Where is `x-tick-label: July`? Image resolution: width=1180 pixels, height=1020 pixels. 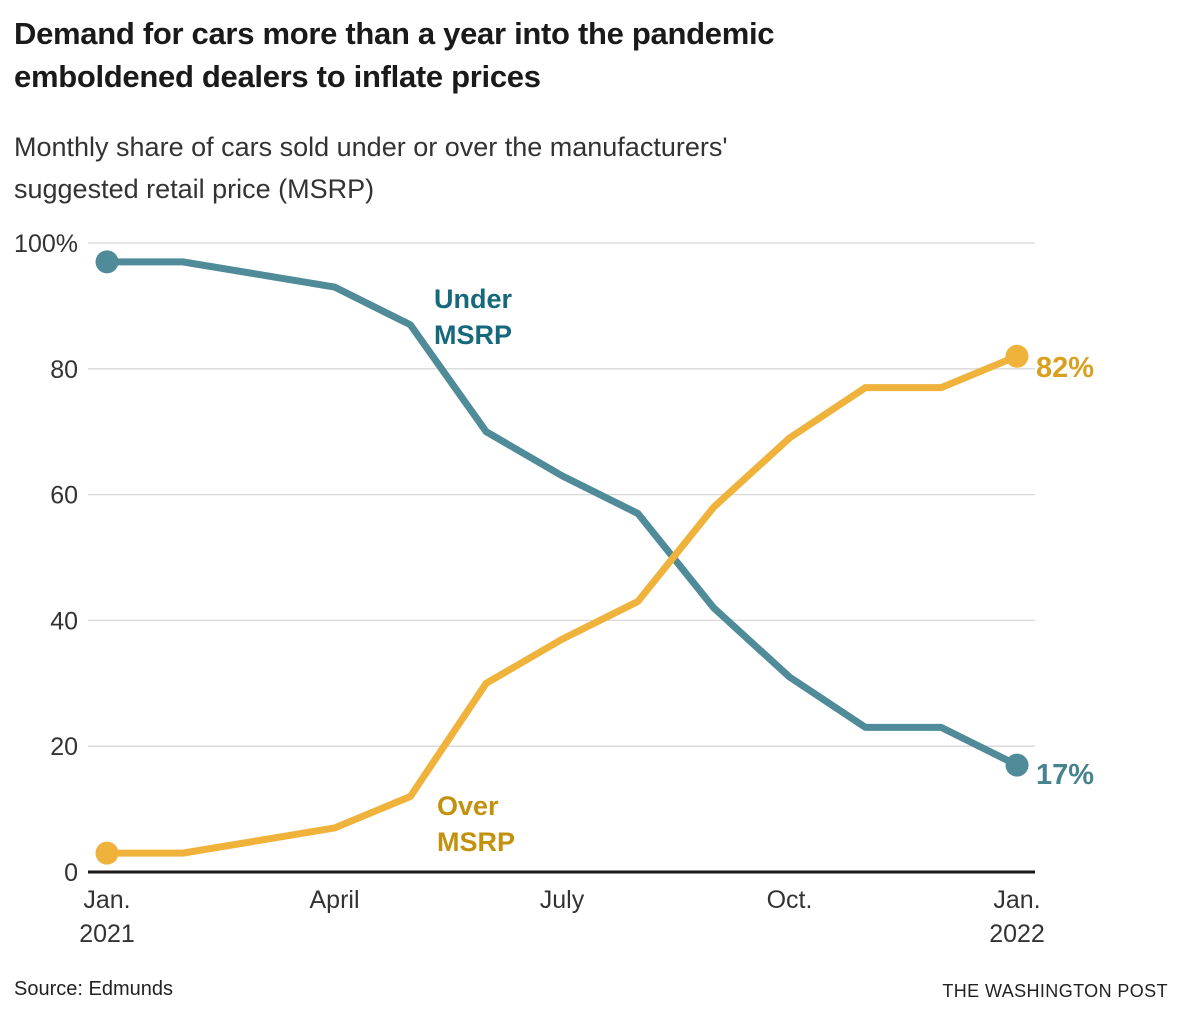
x-tick-label: July is located at coordinates (562, 900).